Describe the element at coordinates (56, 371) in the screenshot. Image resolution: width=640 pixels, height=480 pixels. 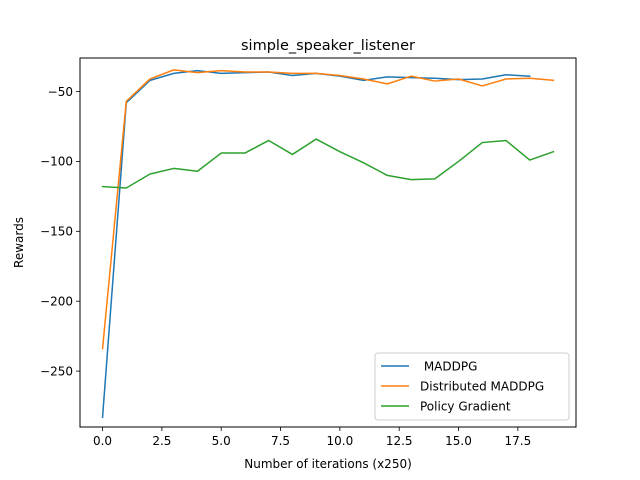
I see `y-tick-label: −250` at that location.